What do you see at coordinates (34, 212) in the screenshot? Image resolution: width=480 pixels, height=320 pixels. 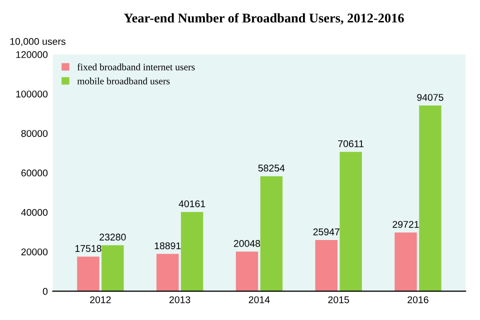 I see `y-tick-label: 40000` at bounding box center [34, 212].